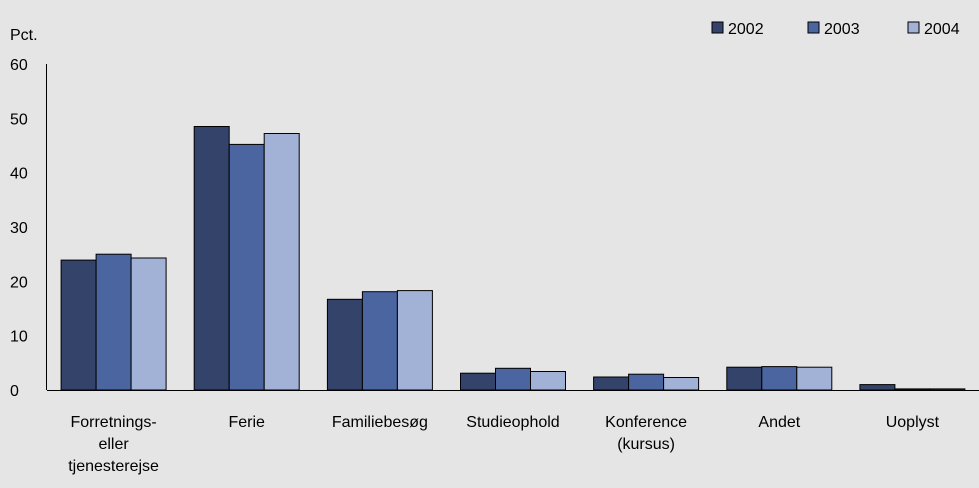 This screenshot has height=488, width=979. I want to click on legend: 2002 2003 2004, so click(835, 29).